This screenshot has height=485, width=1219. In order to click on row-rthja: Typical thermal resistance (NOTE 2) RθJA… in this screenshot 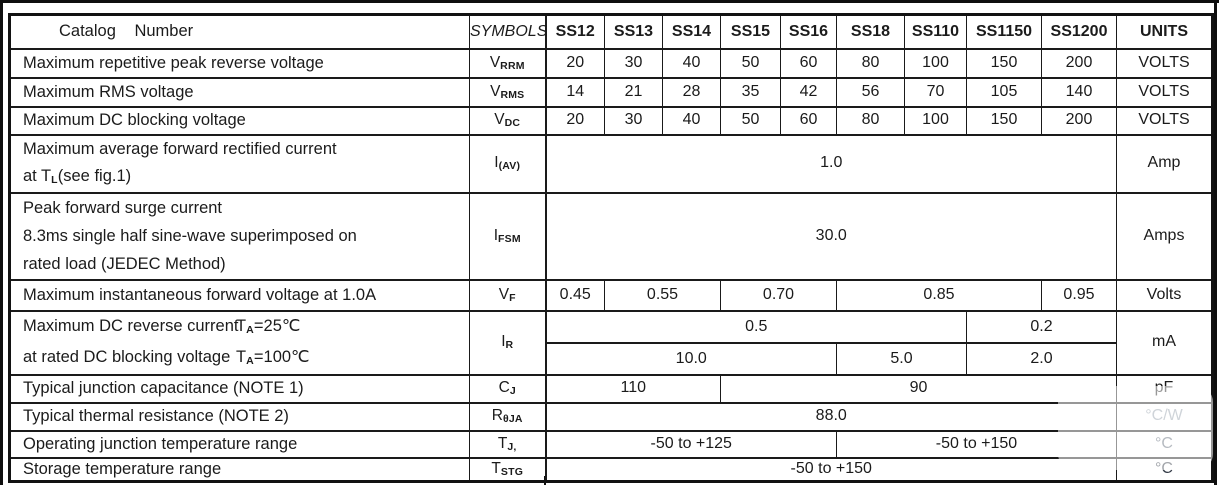, I will do `click(611, 416)`.